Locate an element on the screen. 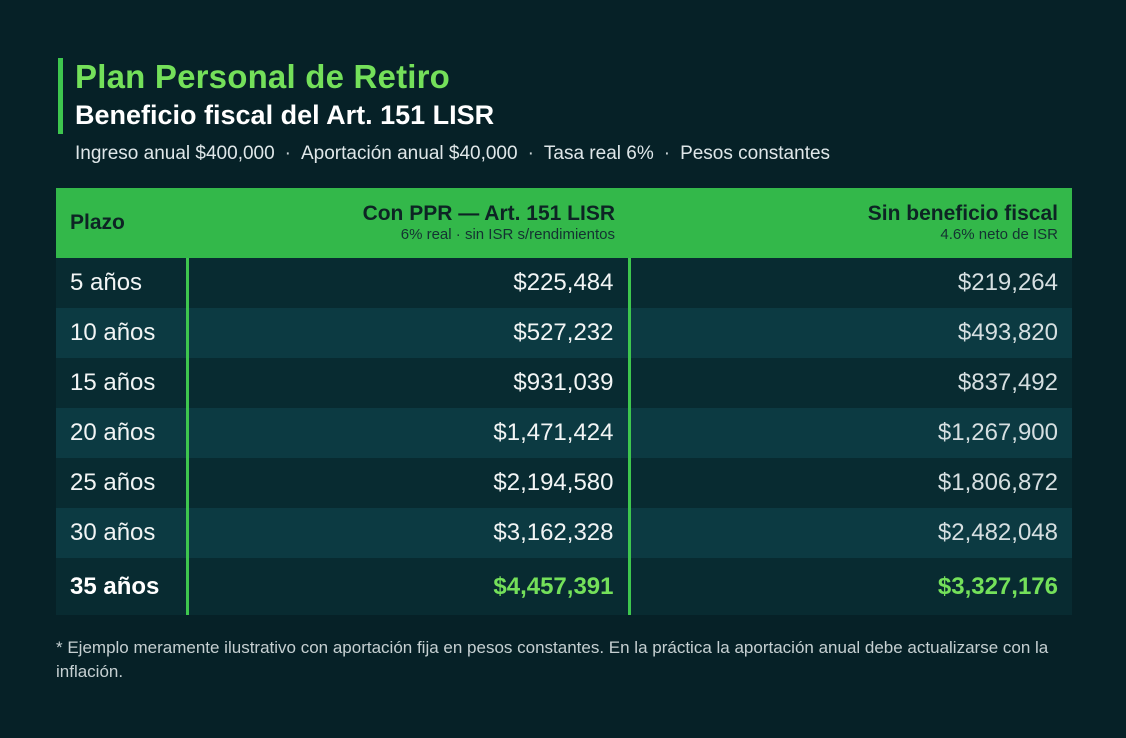 This screenshot has height=738, width=1126. column-header-sin-beneficio-sublabel: 4.6% neto de ISR is located at coordinates (999, 234).